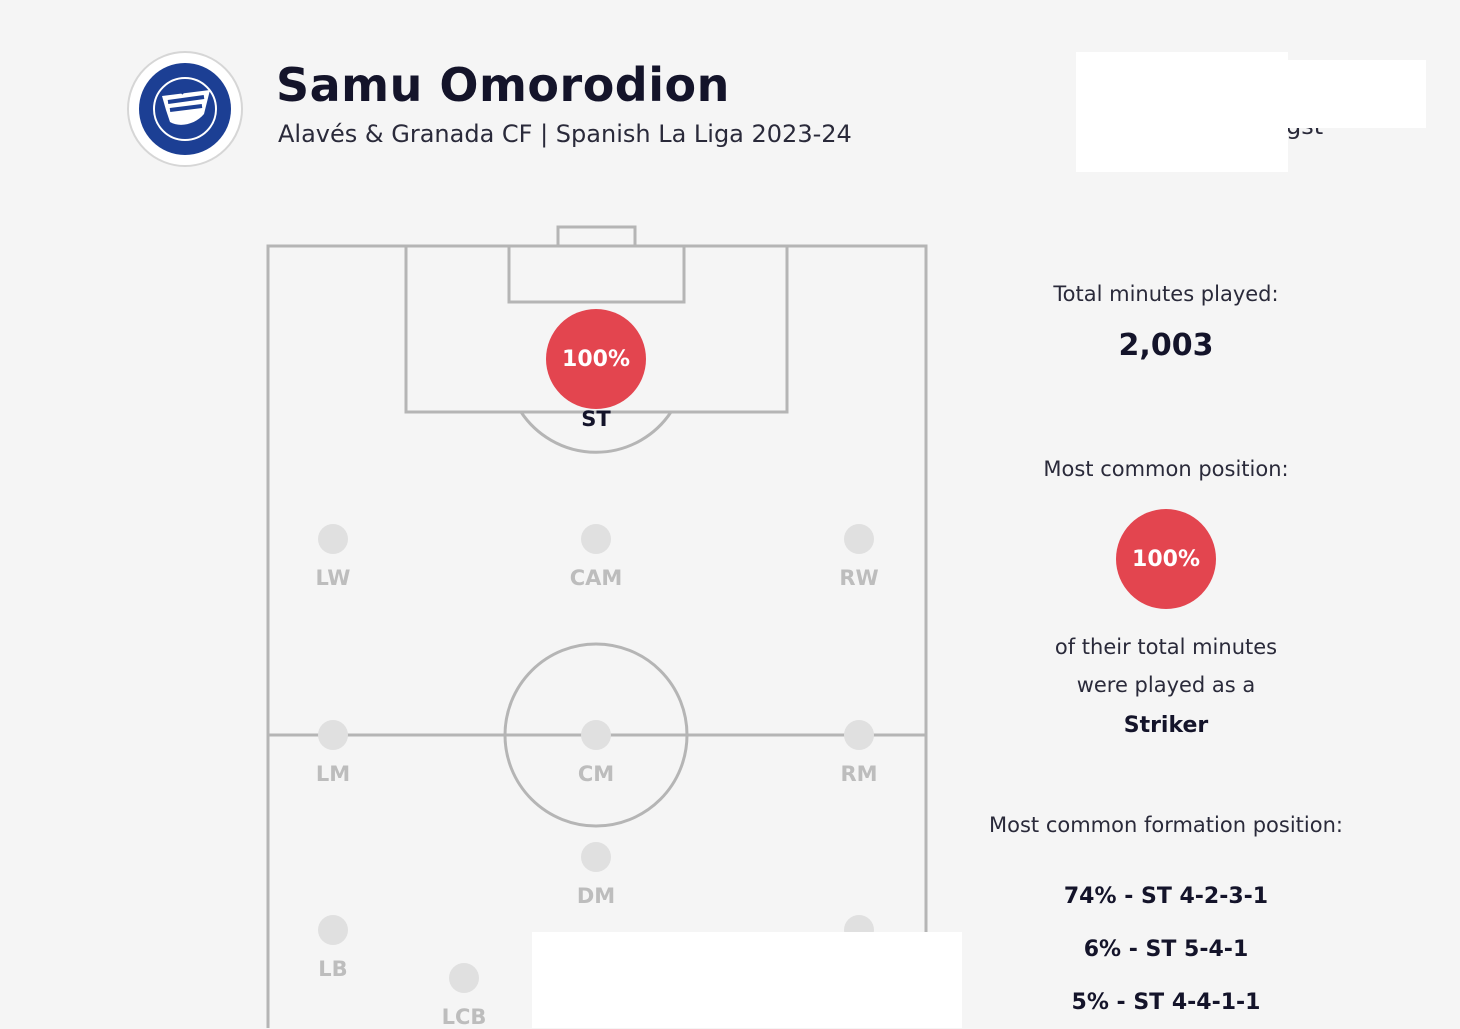  What do you see at coordinates (464, 1017) in the screenshot?
I see `position-label-lcb: LCB` at bounding box center [464, 1017].